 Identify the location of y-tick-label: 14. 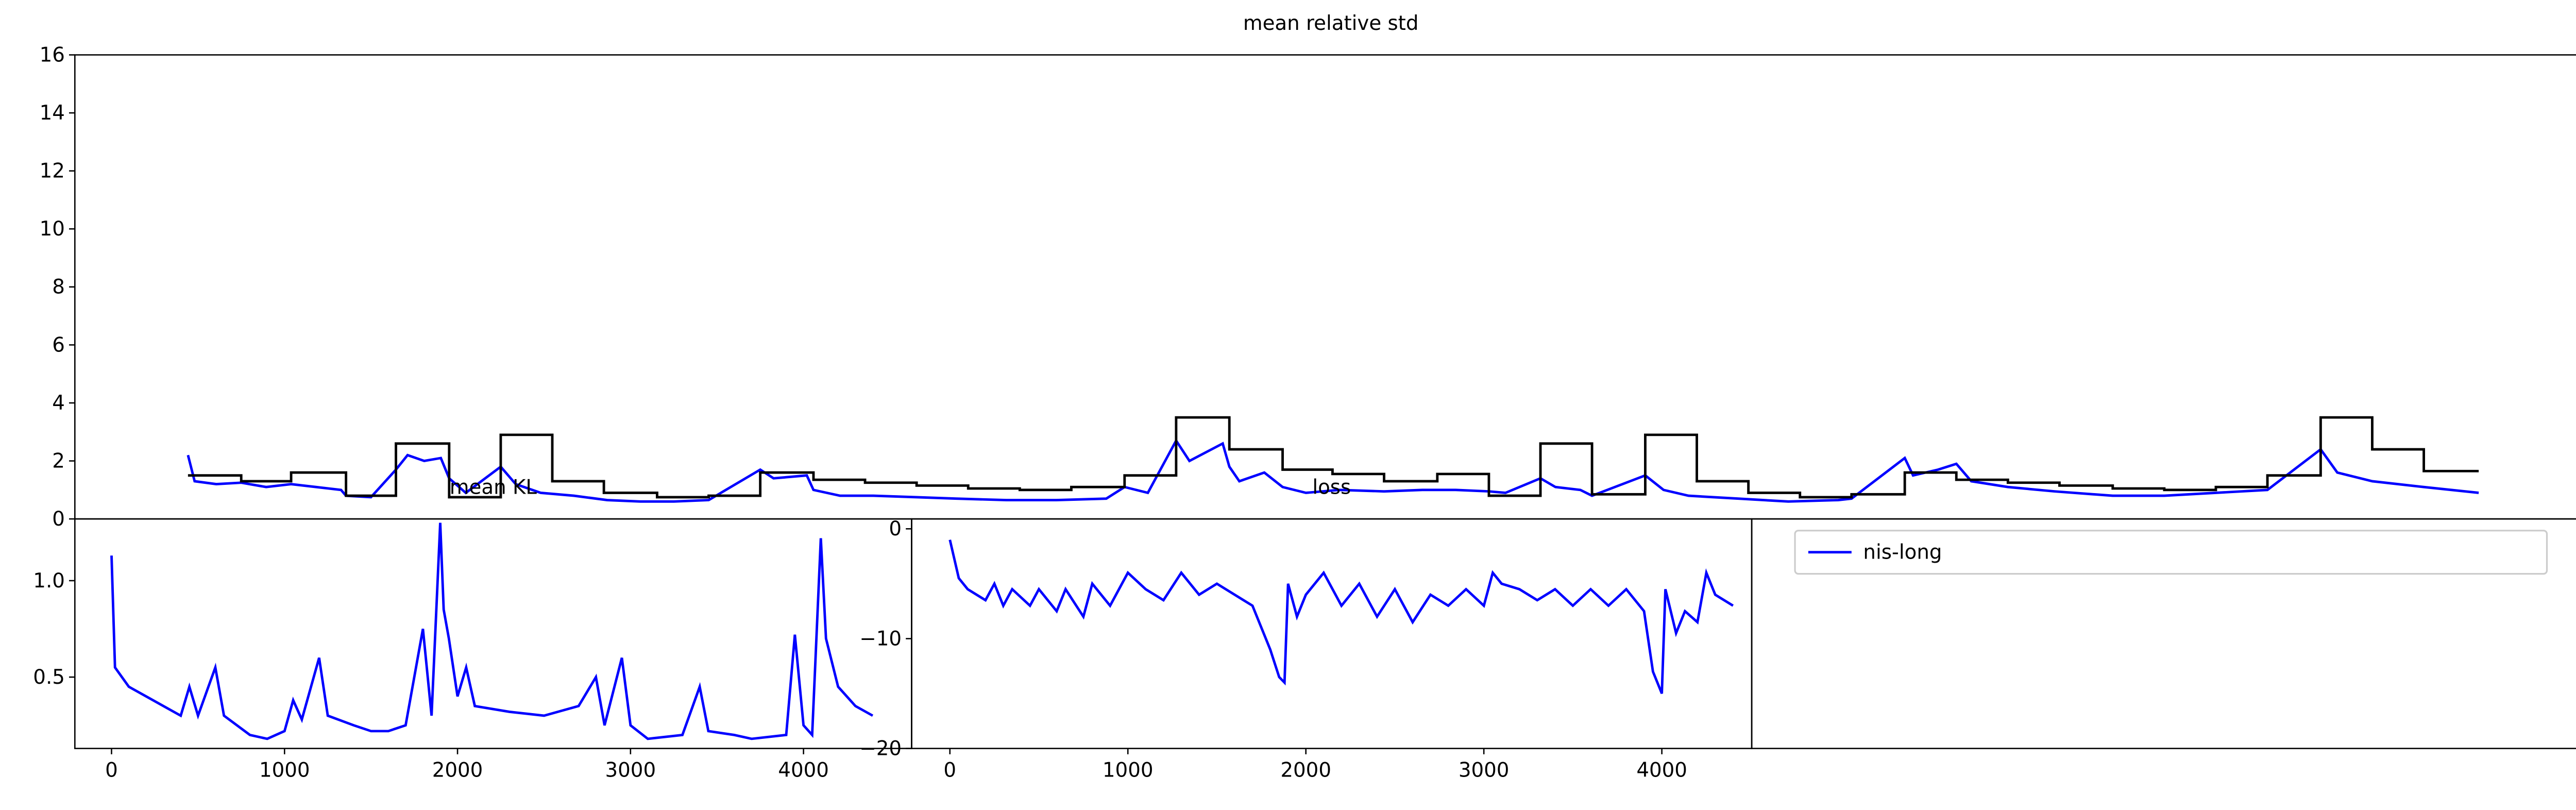
(52, 113).